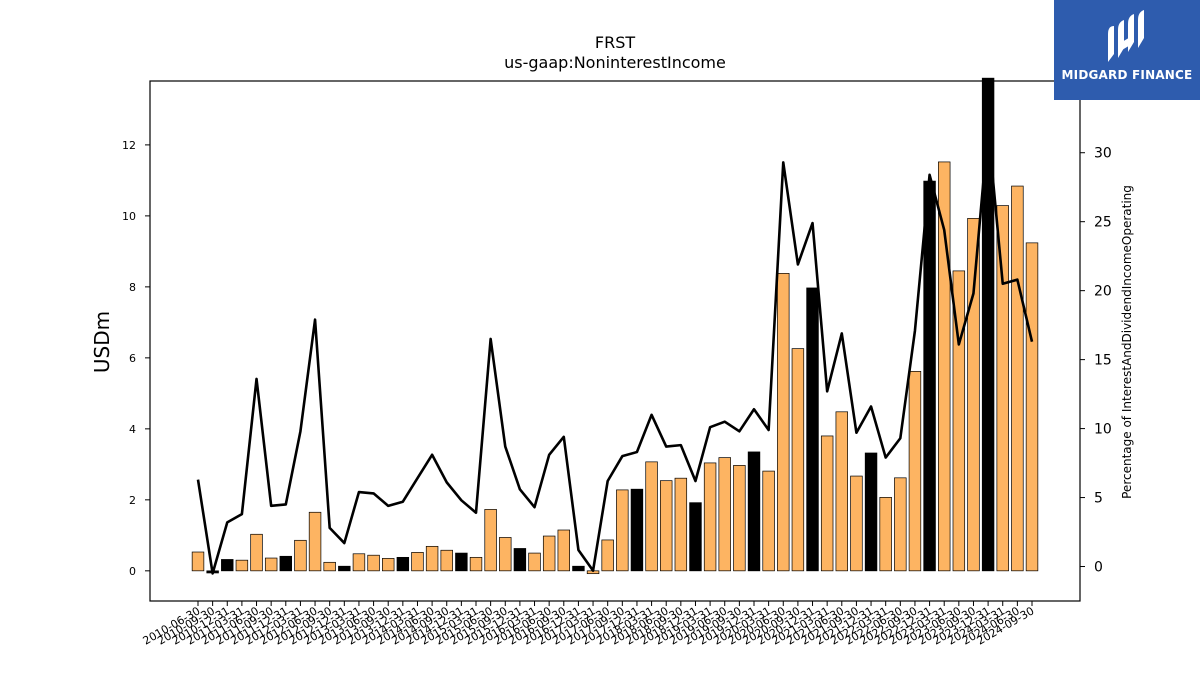 The height and width of the screenshot is (675, 1200). I want to click on logo-text: MIDGARD FINANCE, so click(1127, 75).